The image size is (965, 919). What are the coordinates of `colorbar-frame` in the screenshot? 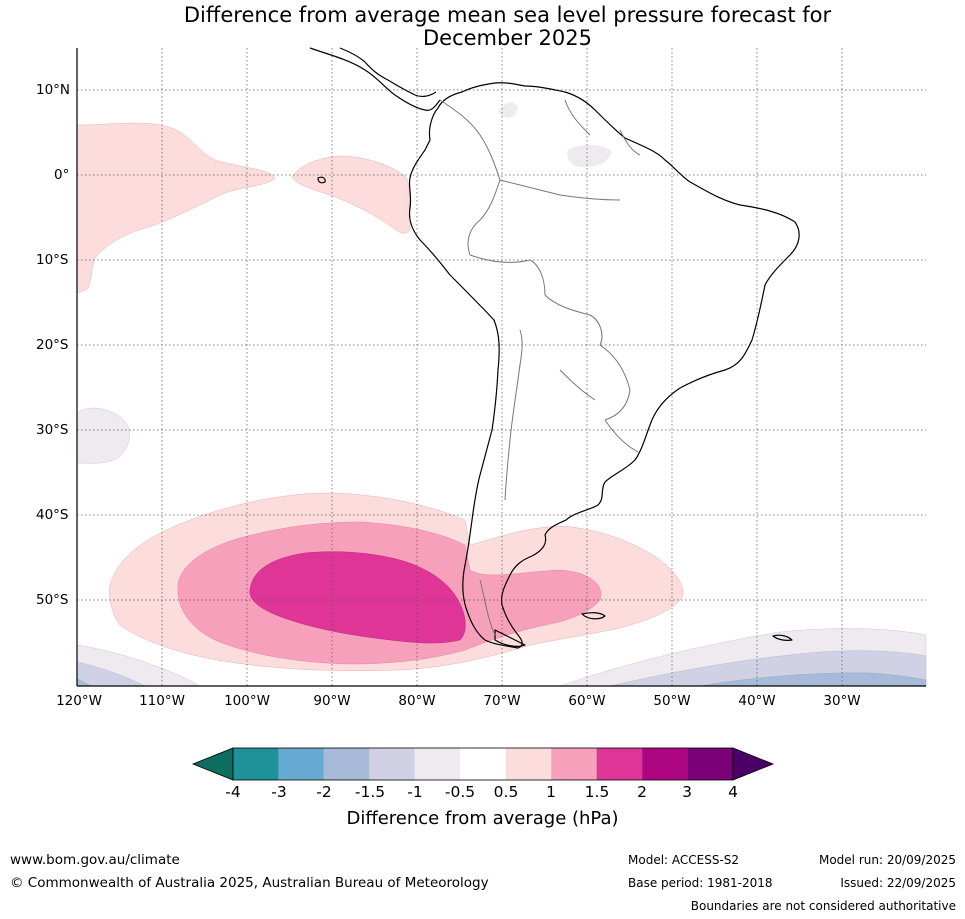 It's located at (483, 764).